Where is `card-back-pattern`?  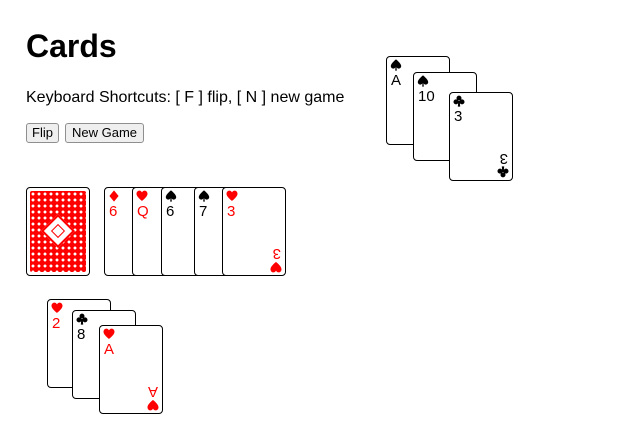 card-back-pattern is located at coordinates (58, 231).